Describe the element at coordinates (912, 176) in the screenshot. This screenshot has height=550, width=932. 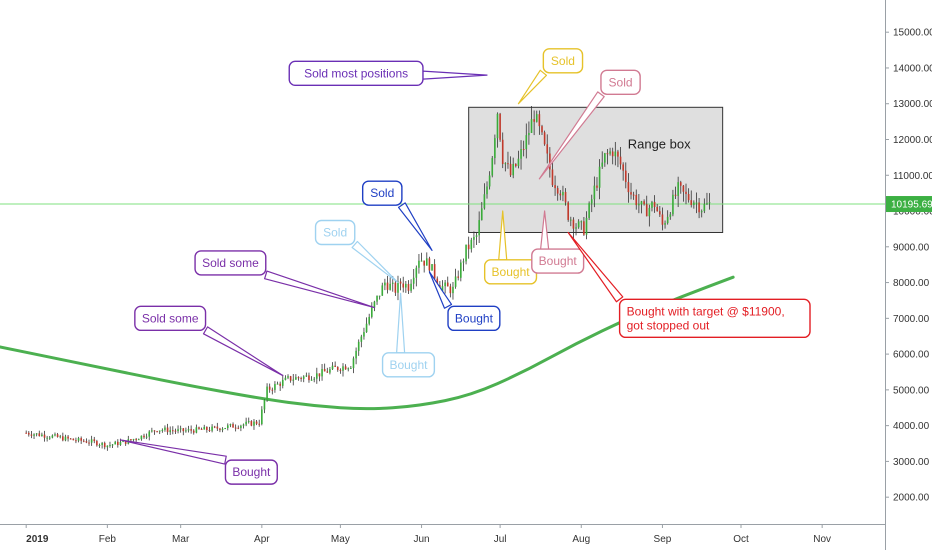
I see `y-tick-label: 11000.00` at that location.